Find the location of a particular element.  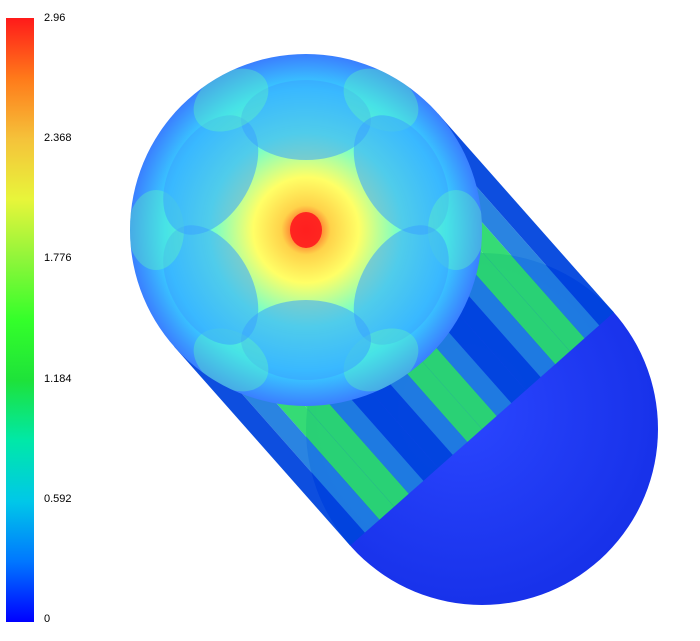

colorbar-tick-label: 0 is located at coordinates (47, 619).